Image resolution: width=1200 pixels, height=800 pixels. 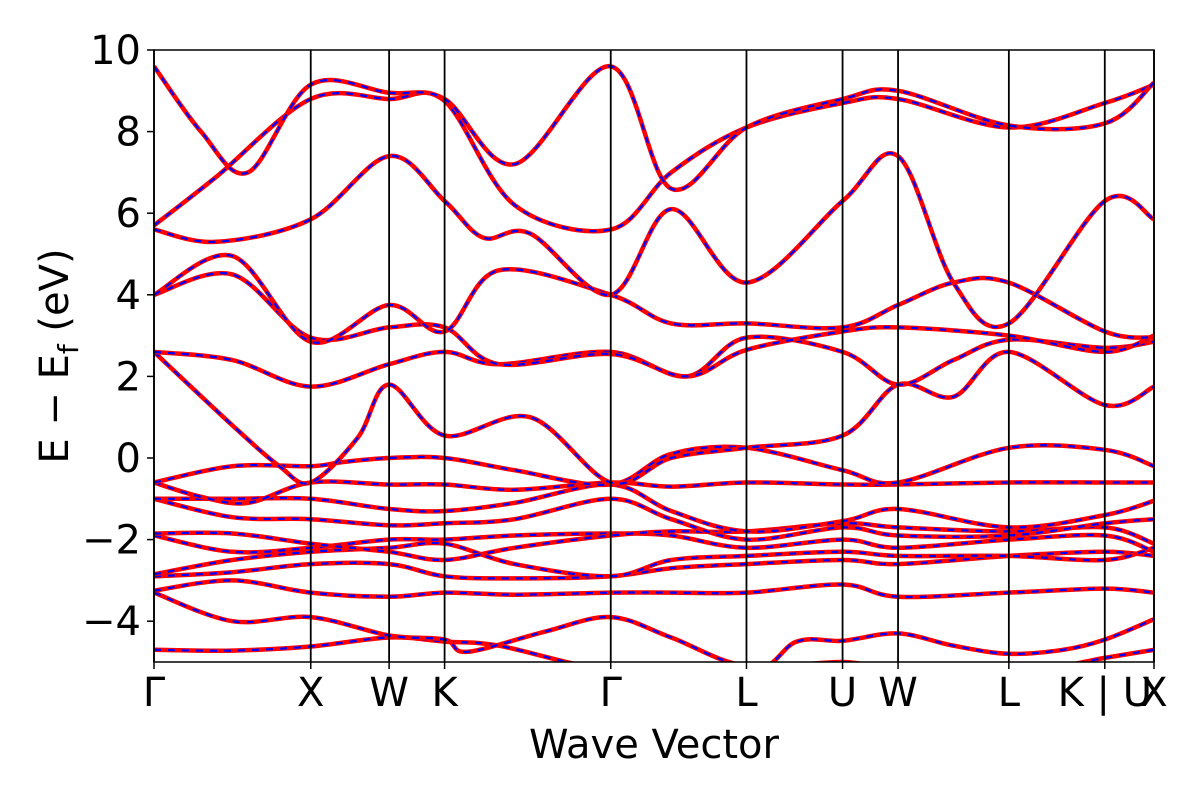 What do you see at coordinates (111, 622) in the screenshot?
I see `y-tick-label-0: −4` at bounding box center [111, 622].